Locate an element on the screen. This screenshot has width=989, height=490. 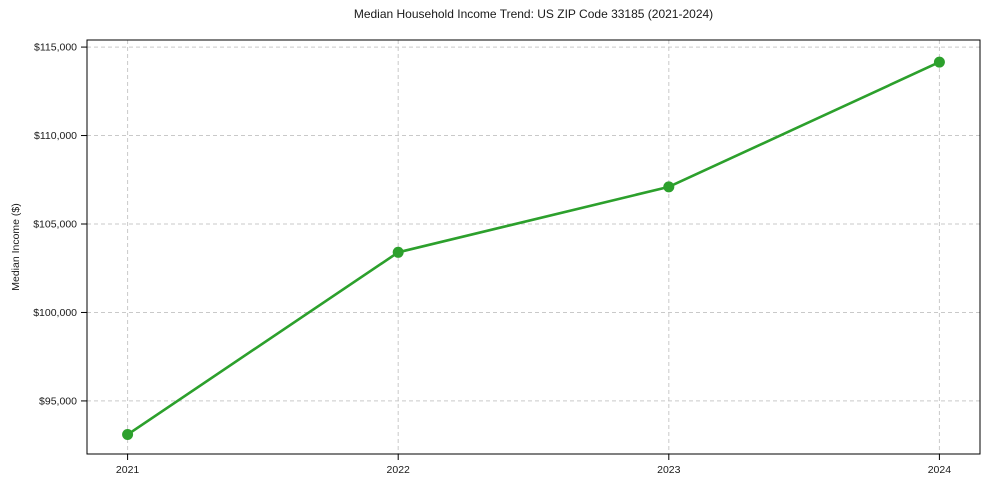
x-tick-label: 2022 is located at coordinates (399, 470).